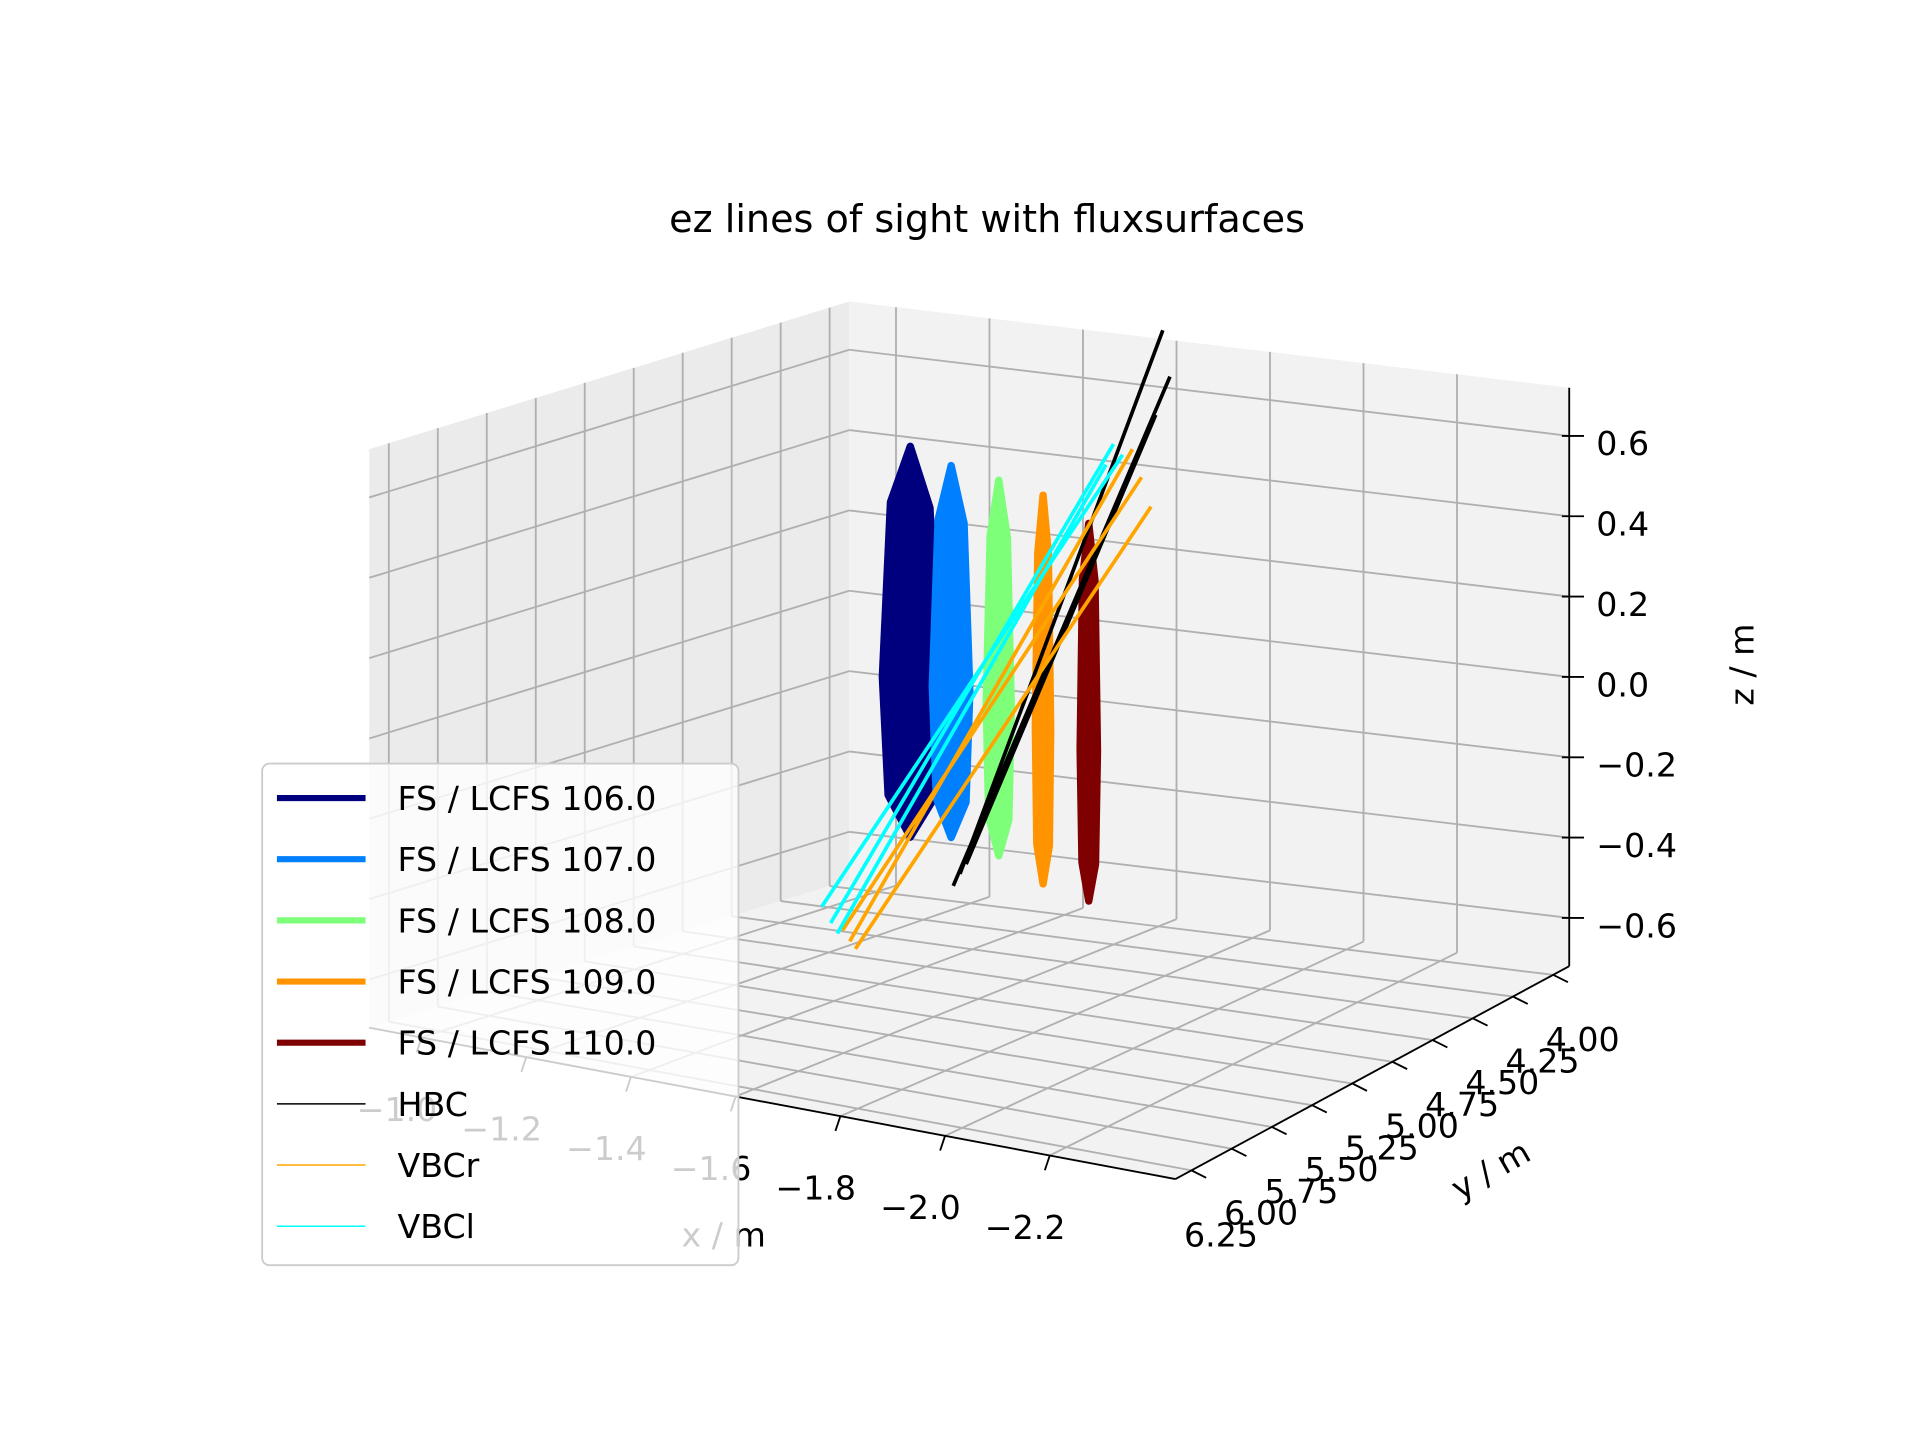 This screenshot has height=1440, width=1920. Describe the element at coordinates (527, 1043) in the screenshot. I see `legend-label: FS / LCFS 110.0` at that location.